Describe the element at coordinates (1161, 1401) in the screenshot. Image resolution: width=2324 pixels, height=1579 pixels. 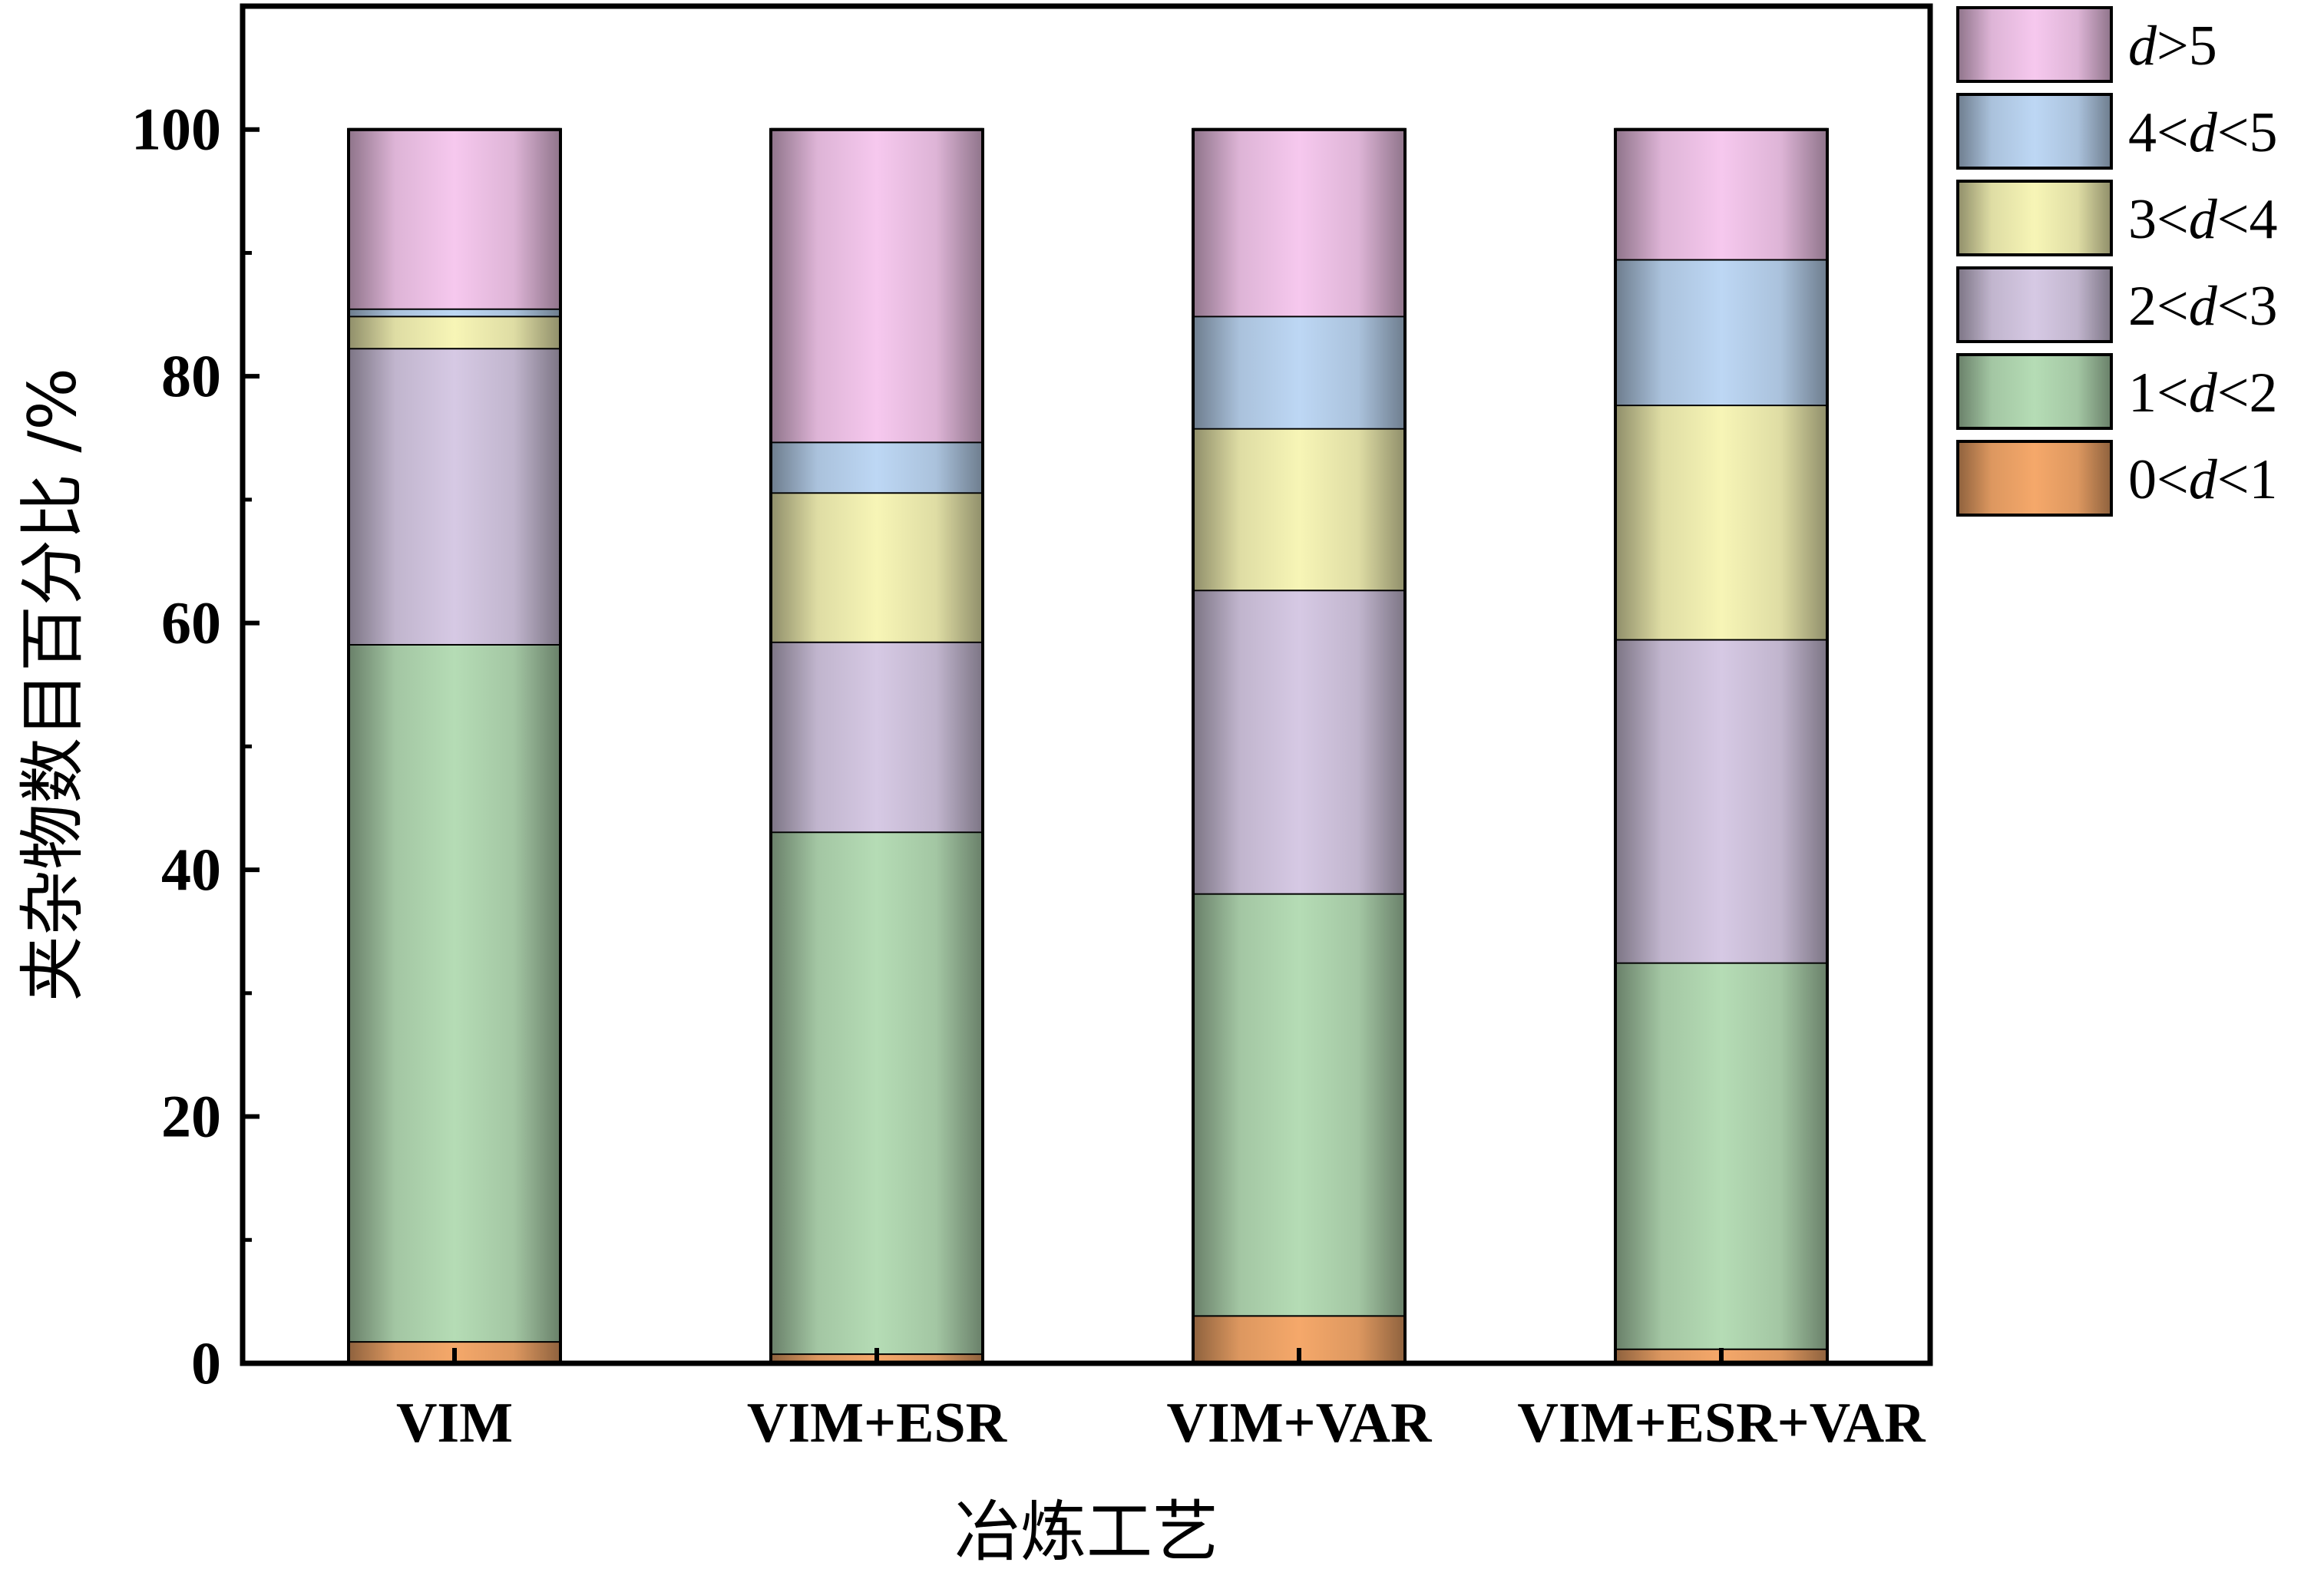
I see `x-axis: VIM VIM+ESR VIM+VAR VIM+ESR+VAR` at that location.